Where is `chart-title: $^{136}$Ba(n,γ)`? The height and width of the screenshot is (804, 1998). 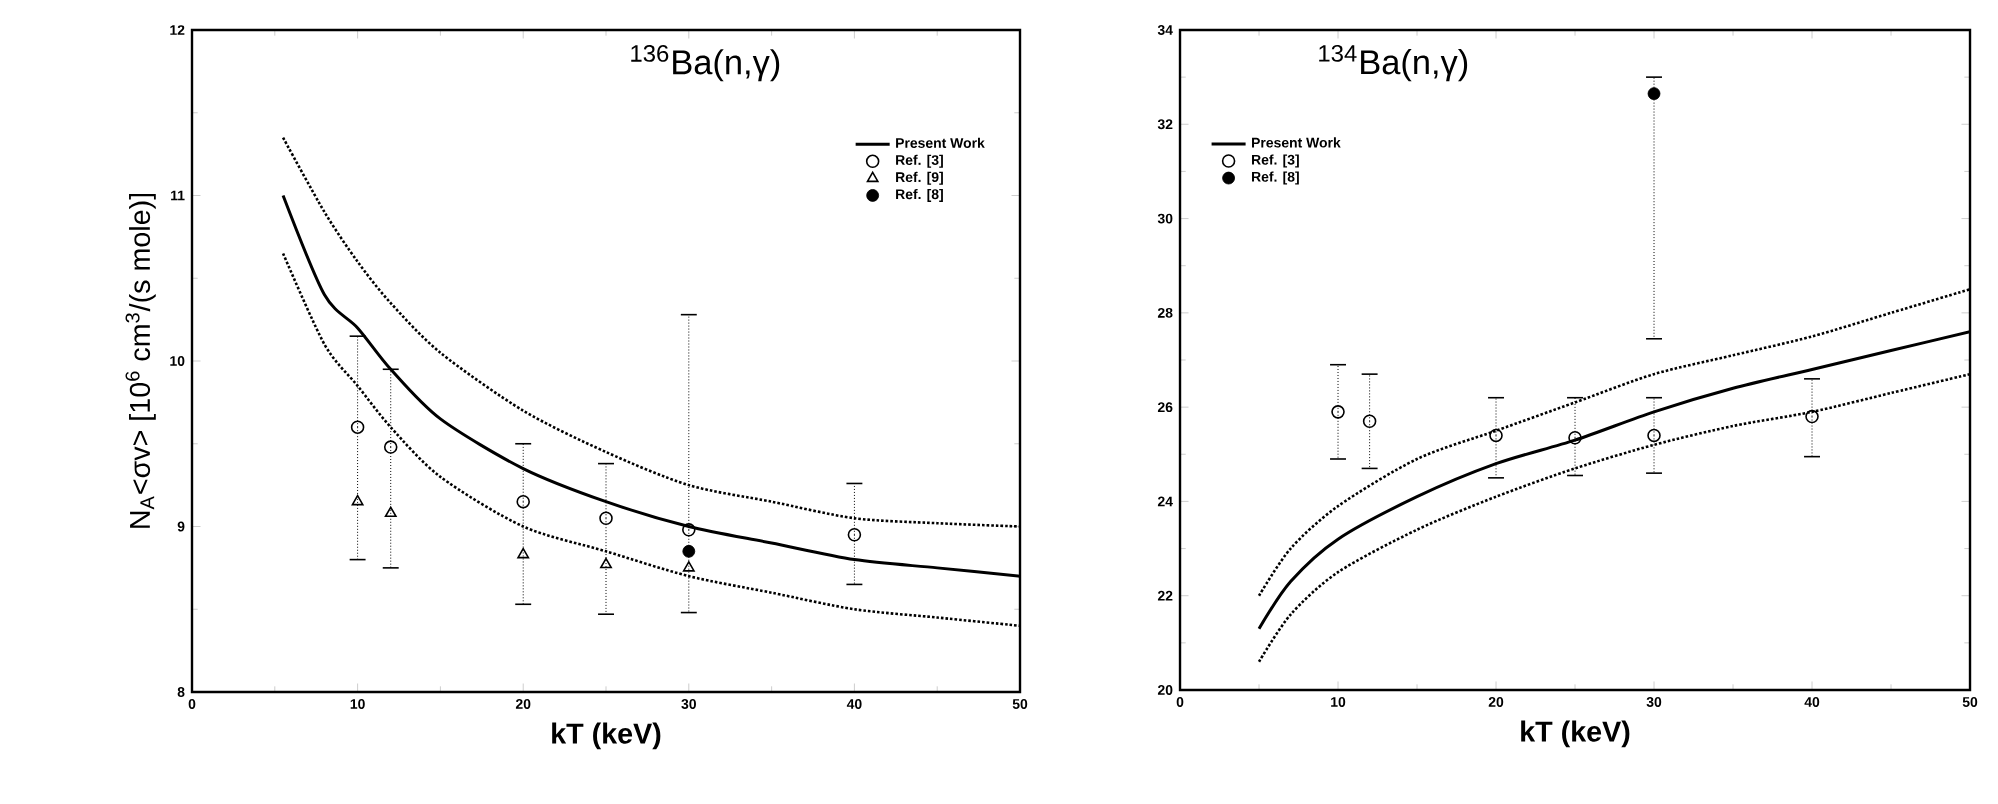 chart-title: $^{136}$Ba(n,γ) is located at coordinates (705, 63).